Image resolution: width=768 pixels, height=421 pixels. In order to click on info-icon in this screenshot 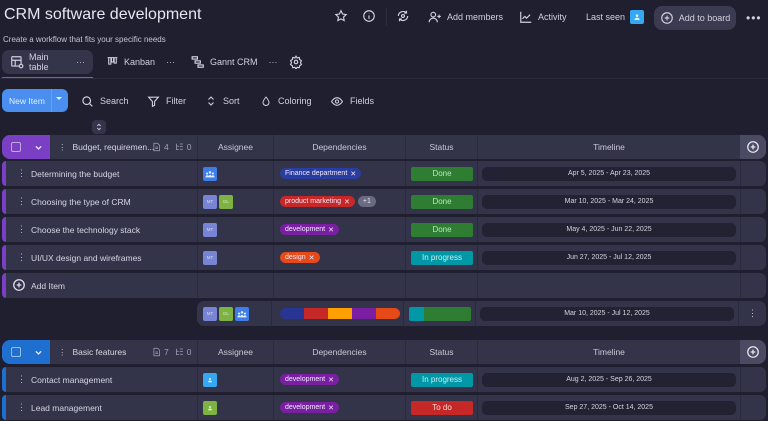, I will do `click(369, 16)`.